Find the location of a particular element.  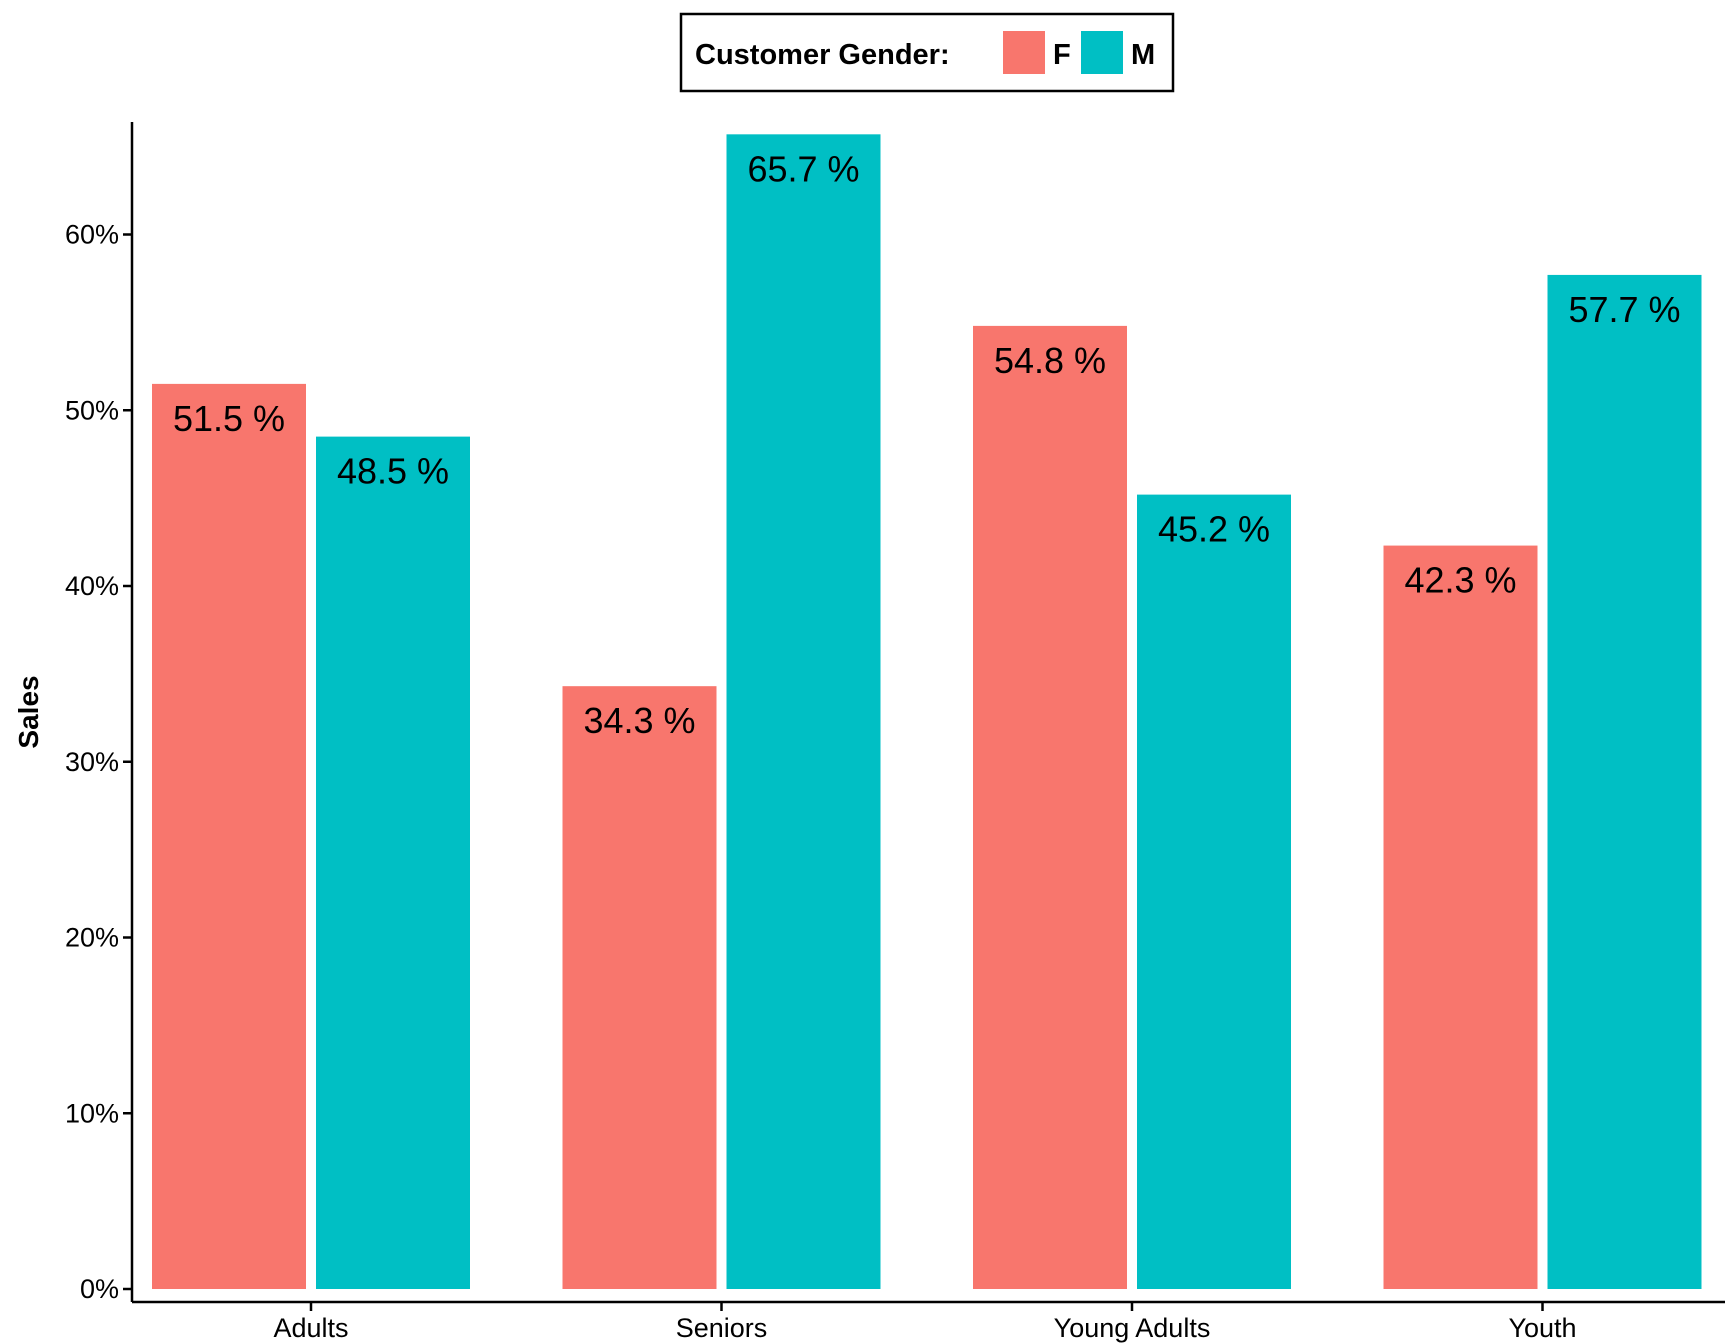

y-ticks: 0% 10% 20% 30% 40% 50% 60% is located at coordinates (98, 762).